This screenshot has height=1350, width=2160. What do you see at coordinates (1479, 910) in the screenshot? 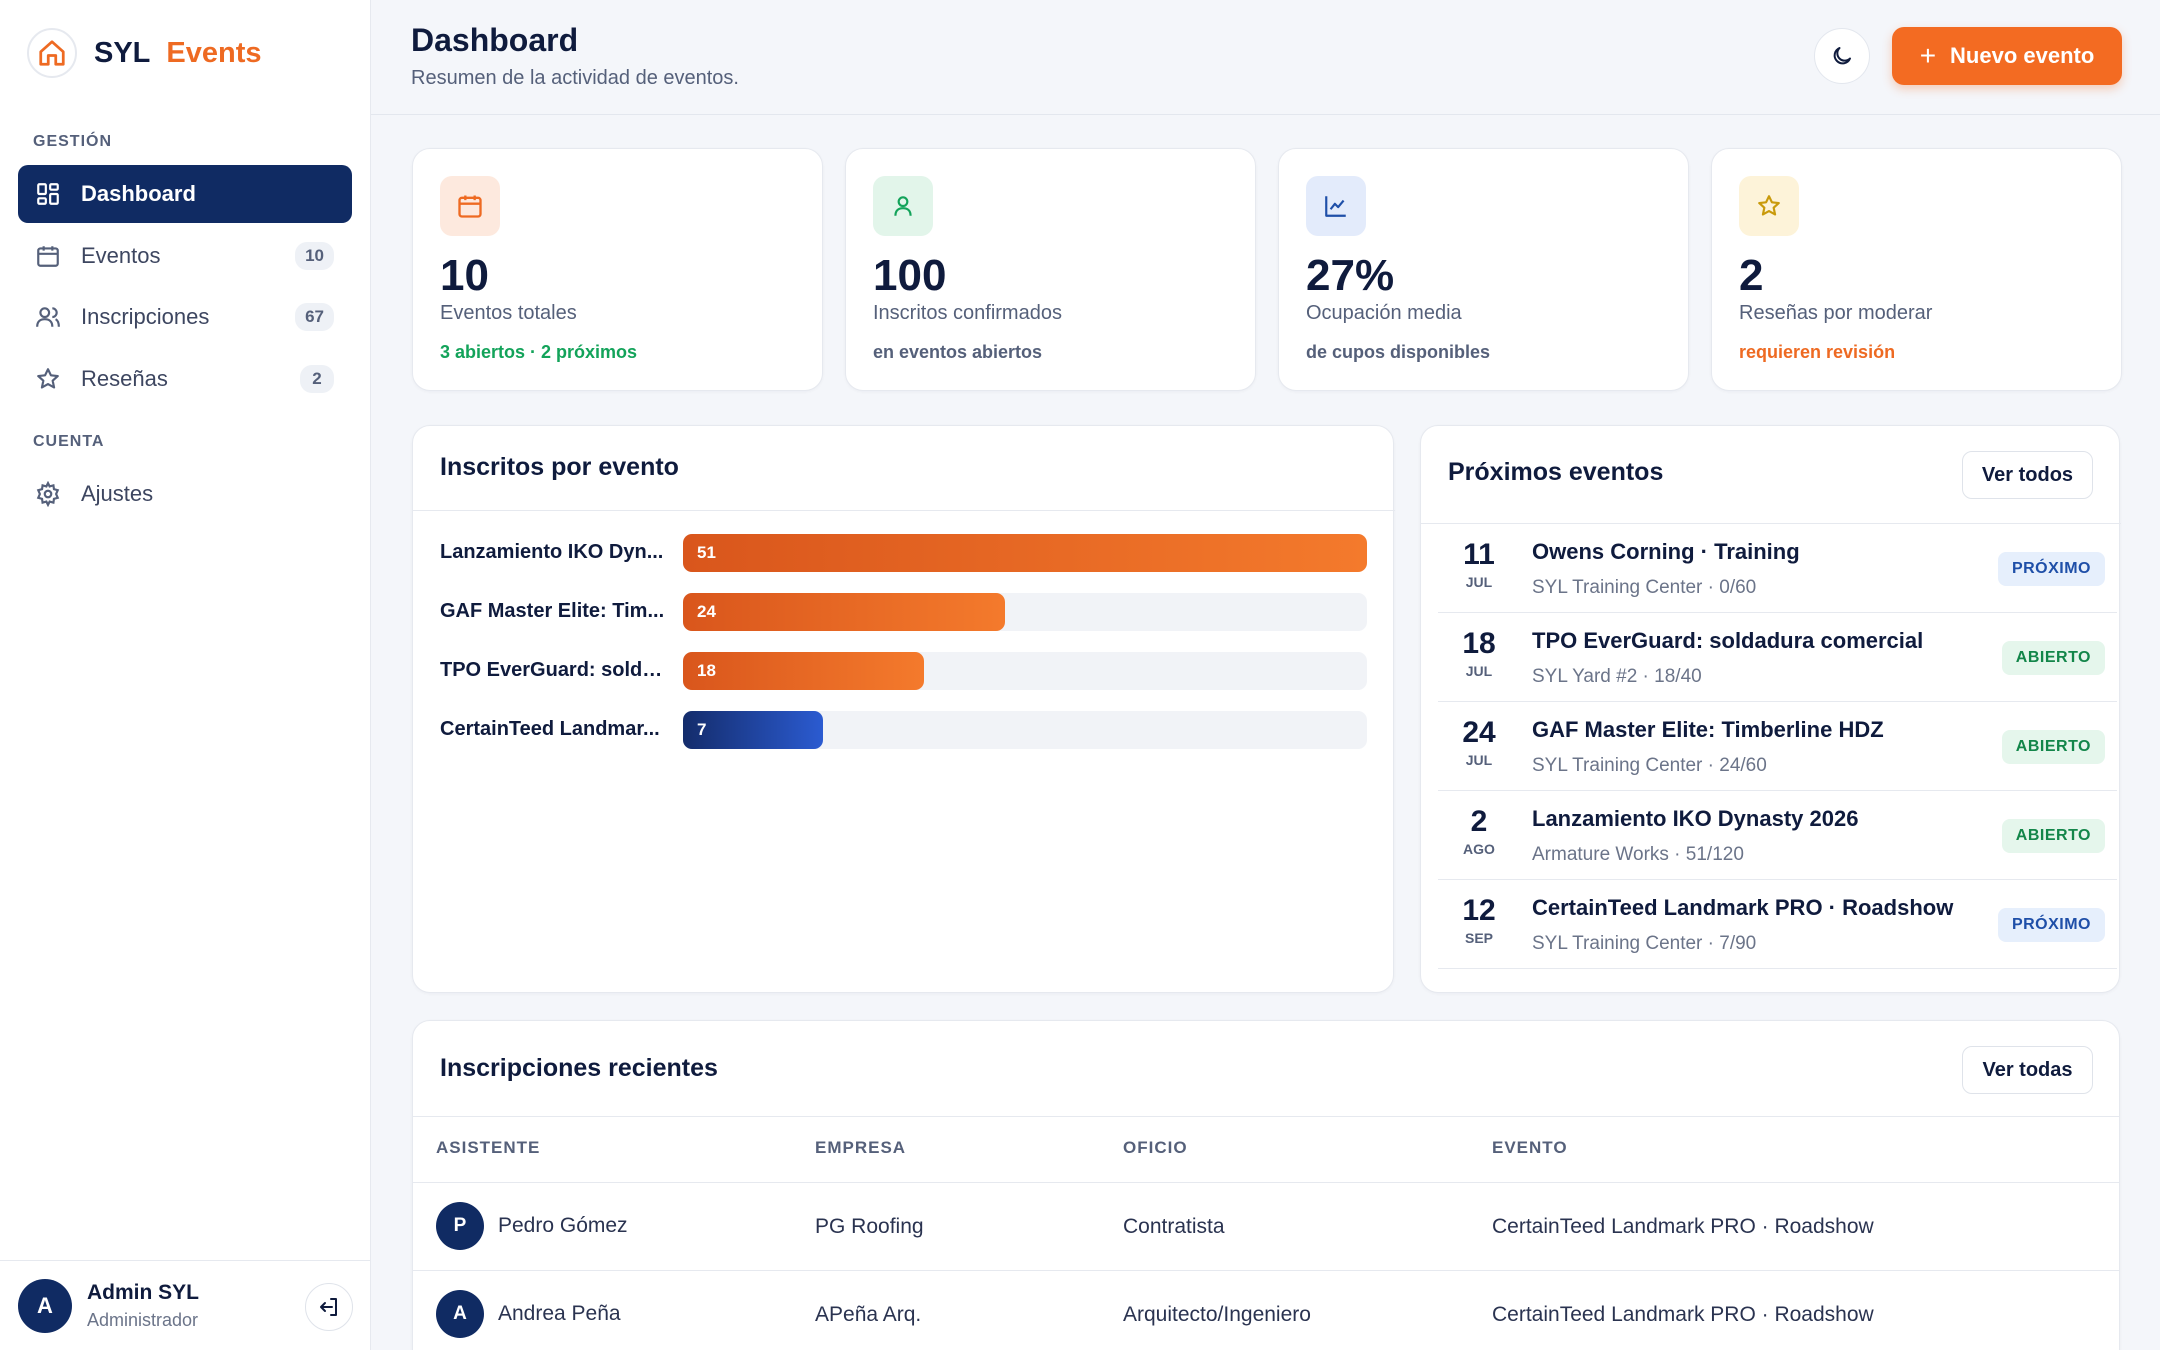
I see `event-day: 12` at bounding box center [1479, 910].